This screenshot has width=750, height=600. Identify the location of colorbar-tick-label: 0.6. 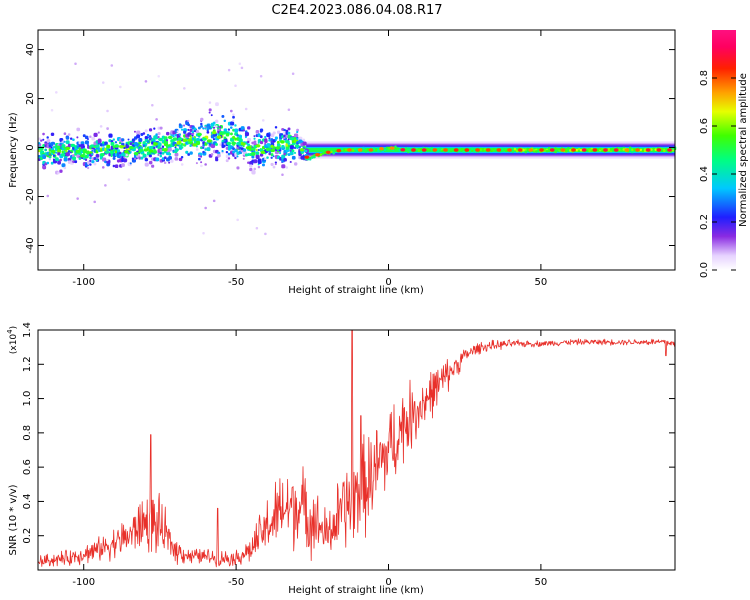
(704, 126).